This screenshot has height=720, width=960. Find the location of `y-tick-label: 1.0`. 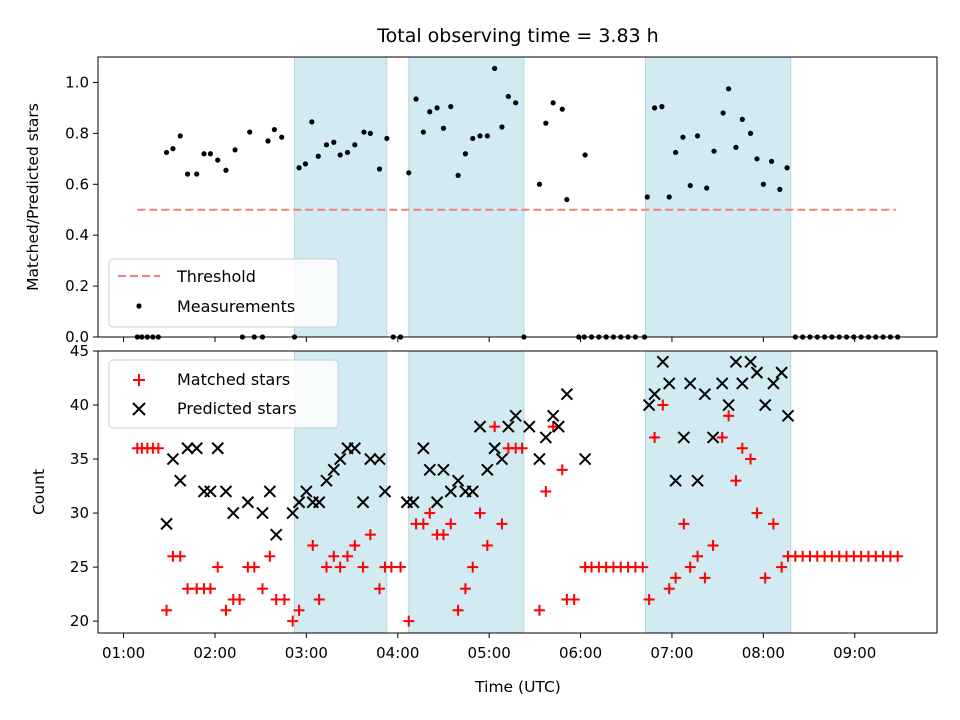

y-tick-label: 1.0 is located at coordinates (77, 82).